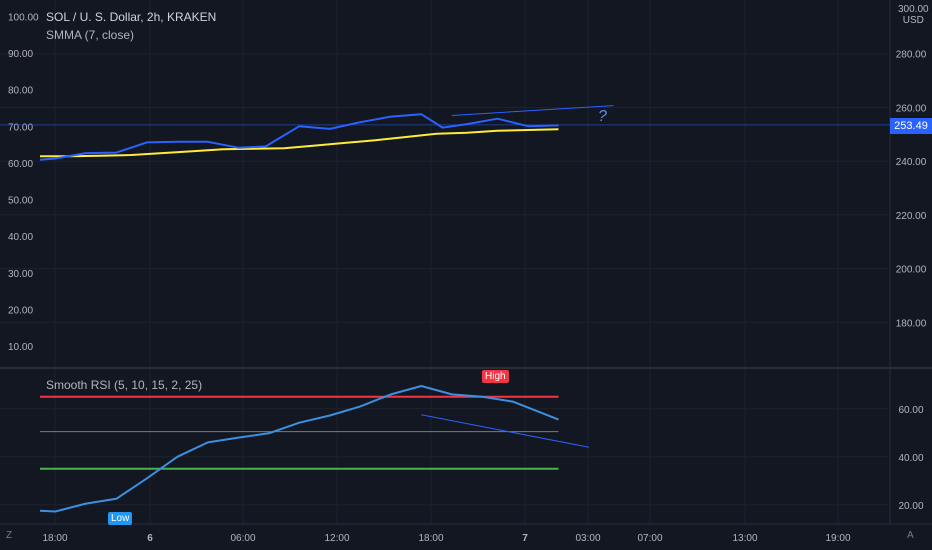  What do you see at coordinates (910, 535) in the screenshot?
I see `auto-scale-button: A` at bounding box center [910, 535].